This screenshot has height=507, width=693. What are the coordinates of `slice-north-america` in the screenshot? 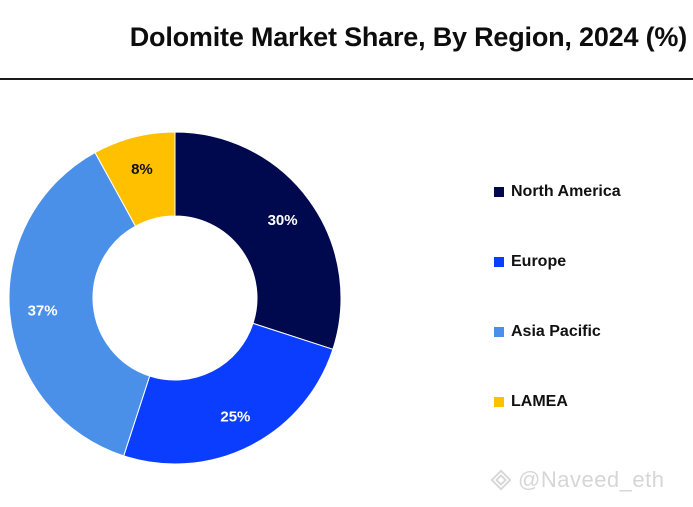 It's located at (258, 240).